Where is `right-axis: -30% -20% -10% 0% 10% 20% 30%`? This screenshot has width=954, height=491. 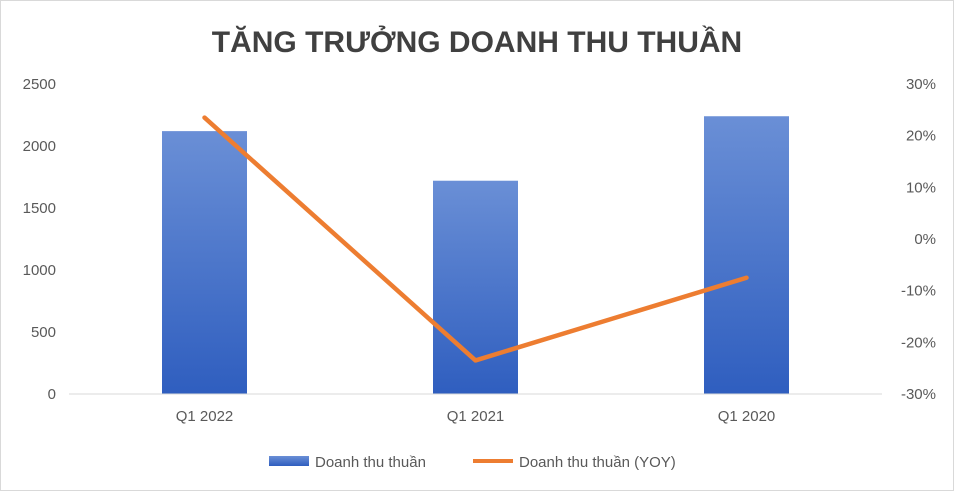 right-axis: -30% -20% -10% 0% 10% 20% 30% is located at coordinates (918, 239).